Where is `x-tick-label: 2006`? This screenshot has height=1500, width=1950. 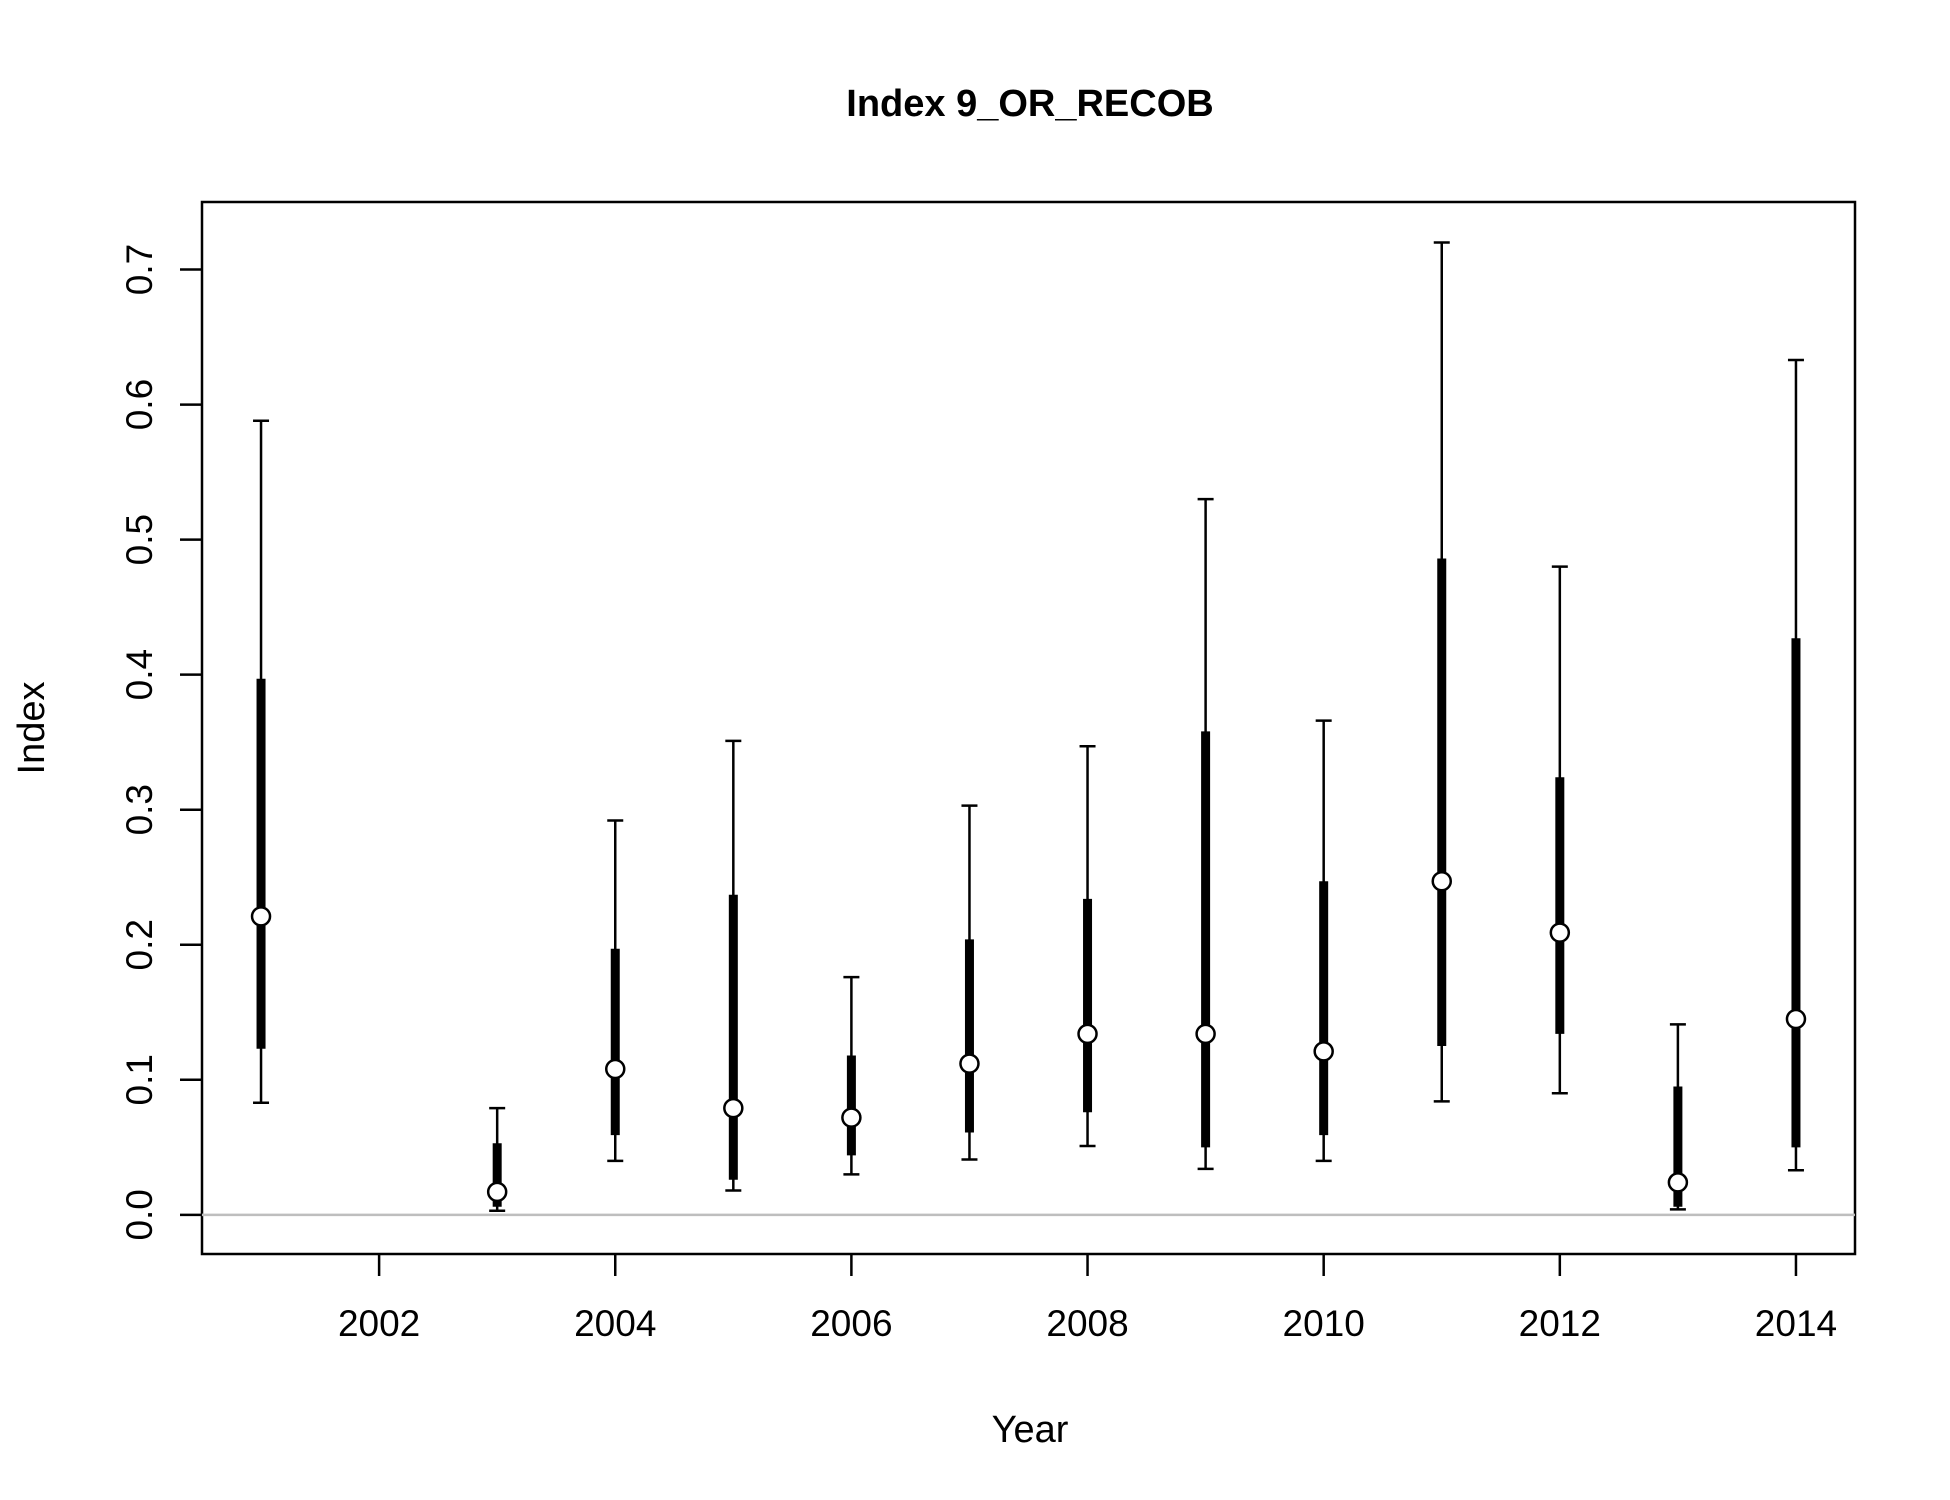
x-tick-label: 2006 is located at coordinates (851, 1323).